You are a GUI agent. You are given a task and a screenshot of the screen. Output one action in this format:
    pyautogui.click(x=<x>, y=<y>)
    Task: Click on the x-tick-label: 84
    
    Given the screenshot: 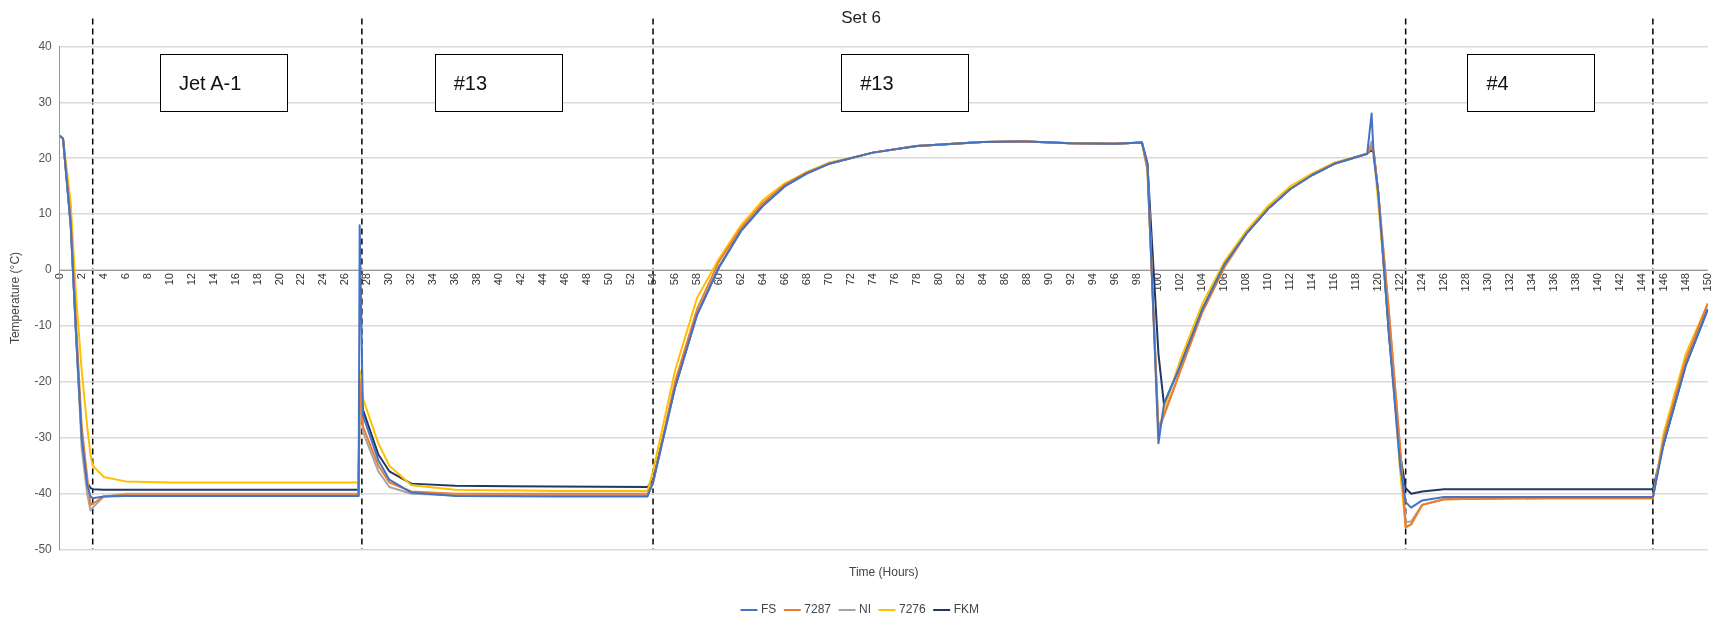 What is the action you would take?
    pyautogui.click(x=981, y=279)
    